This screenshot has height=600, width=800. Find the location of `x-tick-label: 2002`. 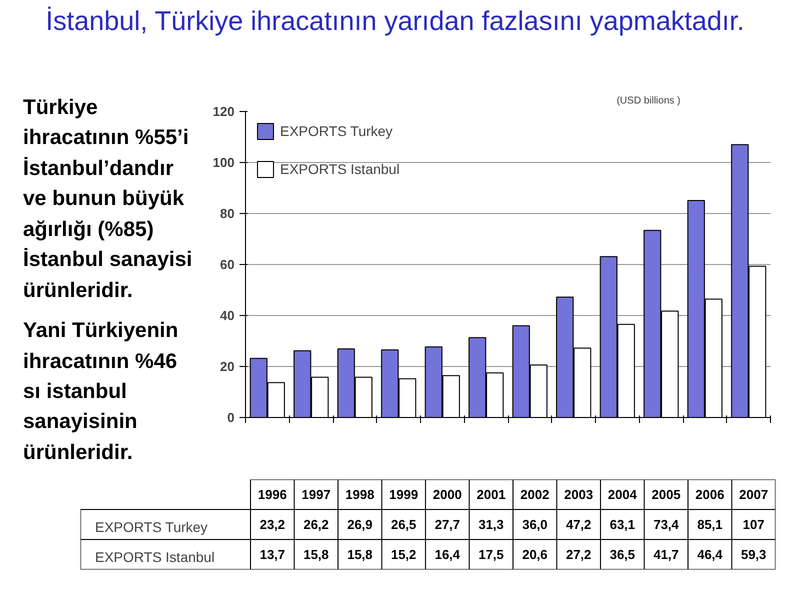

x-tick-label: 2002 is located at coordinates (535, 494).